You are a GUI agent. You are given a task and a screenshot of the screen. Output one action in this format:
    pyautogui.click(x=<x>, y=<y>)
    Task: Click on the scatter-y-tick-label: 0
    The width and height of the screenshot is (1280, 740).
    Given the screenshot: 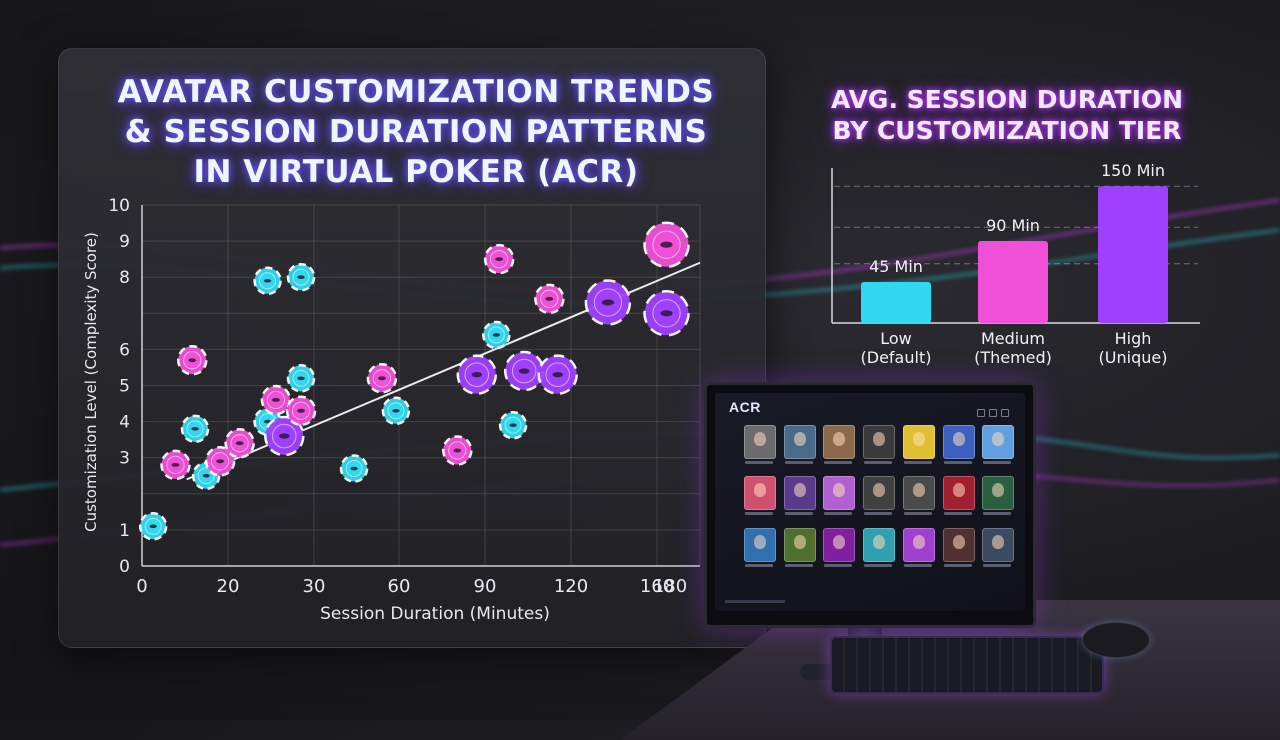 What is the action you would take?
    pyautogui.click(x=124, y=567)
    